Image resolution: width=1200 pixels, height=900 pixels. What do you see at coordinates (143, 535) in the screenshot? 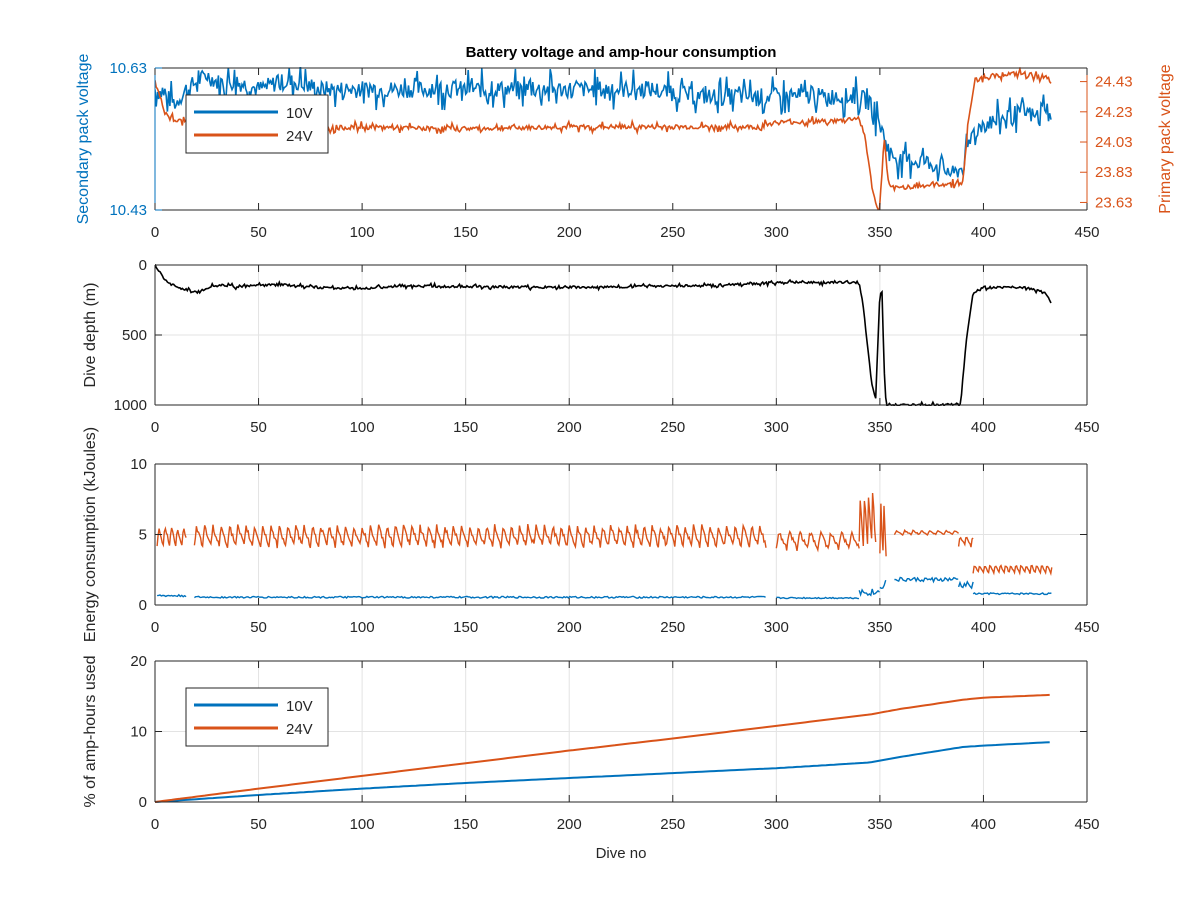
I see `y-tick-label: 5` at bounding box center [143, 535].